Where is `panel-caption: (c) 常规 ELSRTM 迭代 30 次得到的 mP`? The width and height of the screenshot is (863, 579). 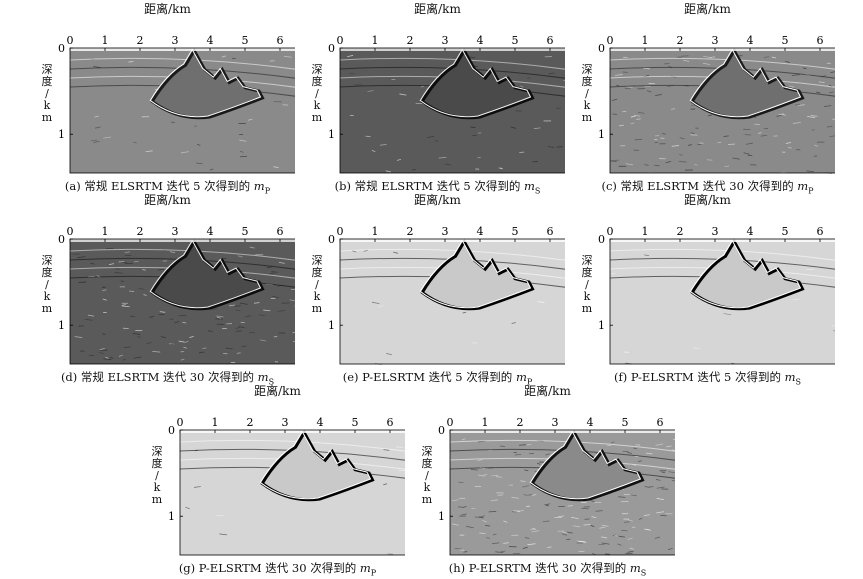 panel-caption: (c) 常规 ELSRTM 迭代 30 次得到的 mP is located at coordinates (707, 187).